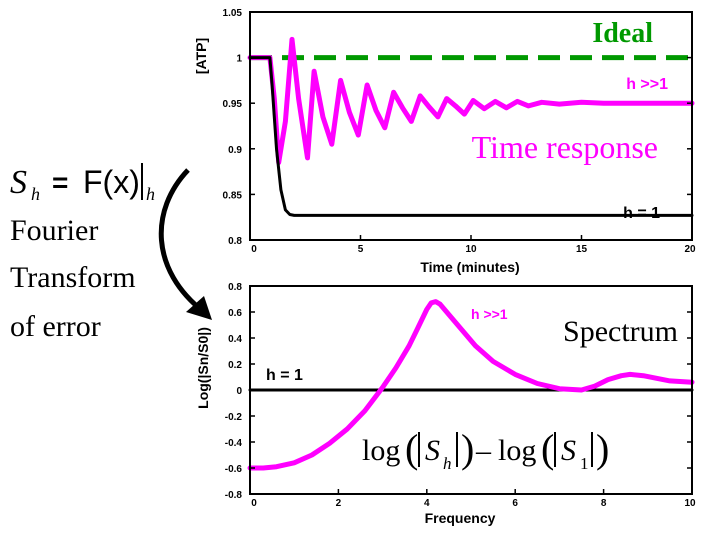 This screenshot has width=720, height=540. What do you see at coordinates (339, 503) in the screenshot?
I see `x-tick-label: 2` at bounding box center [339, 503].